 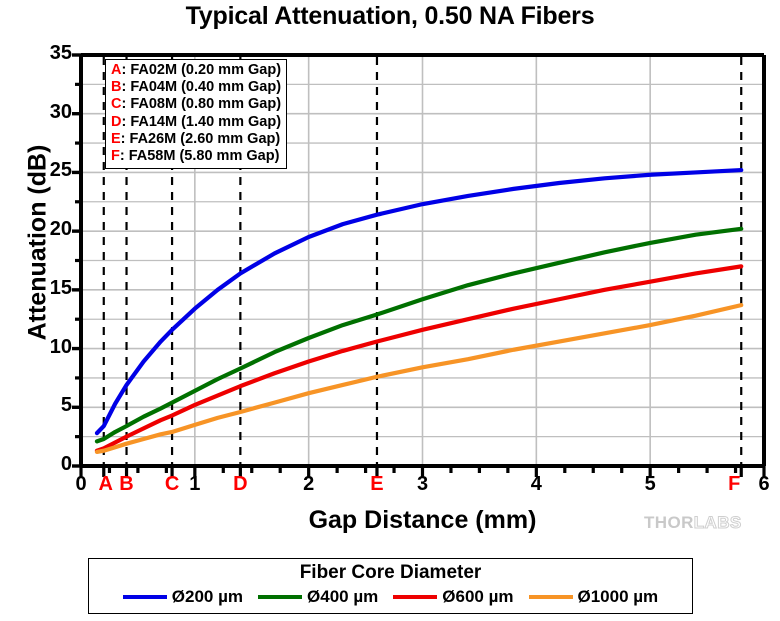 I want to click on marker-key-text: : FA02M (0.20 mm Gap), so click(x=201, y=70).